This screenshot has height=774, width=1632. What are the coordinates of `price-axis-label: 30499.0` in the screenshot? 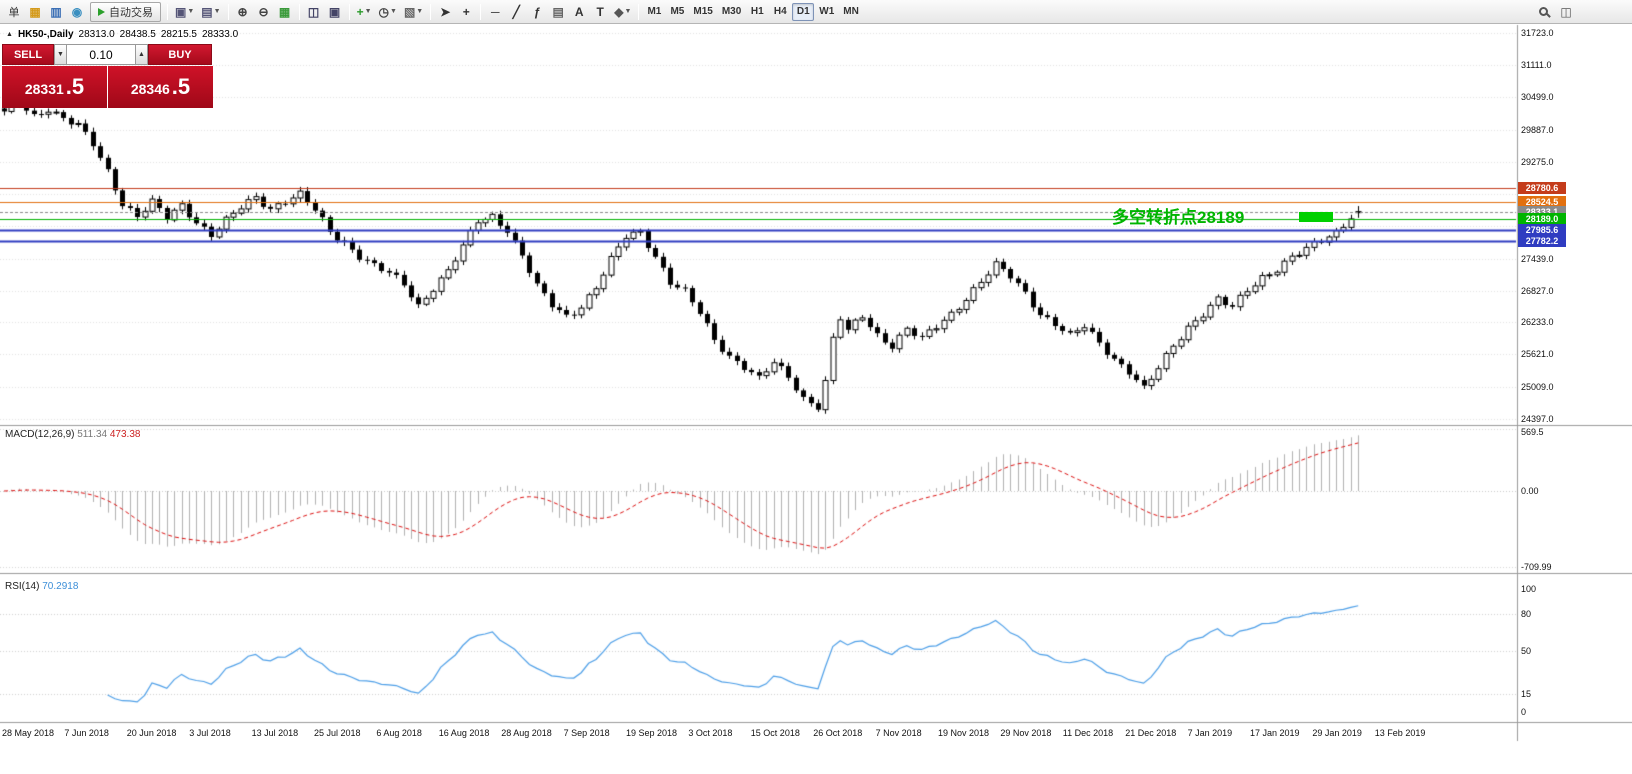 It's located at (1537, 97).